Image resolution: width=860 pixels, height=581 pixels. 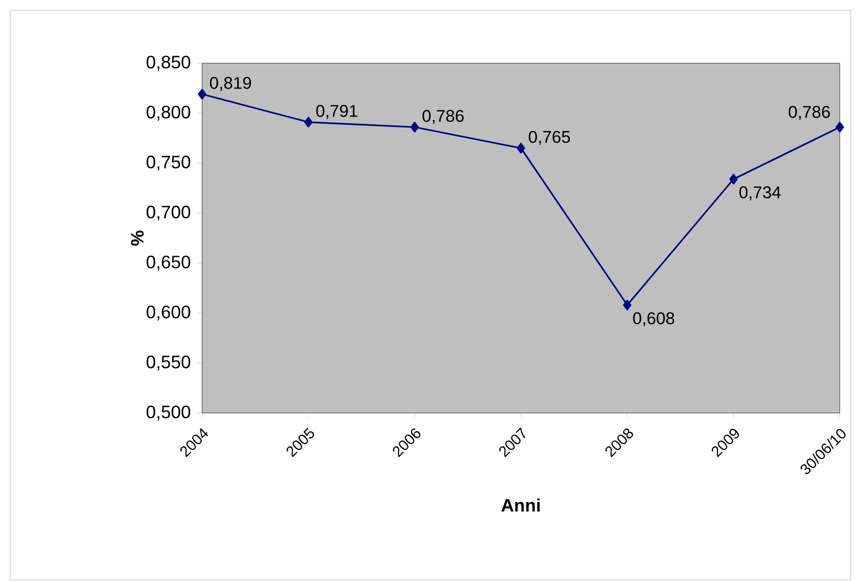 I want to click on y-tick-label: 0,550, so click(x=168, y=363).